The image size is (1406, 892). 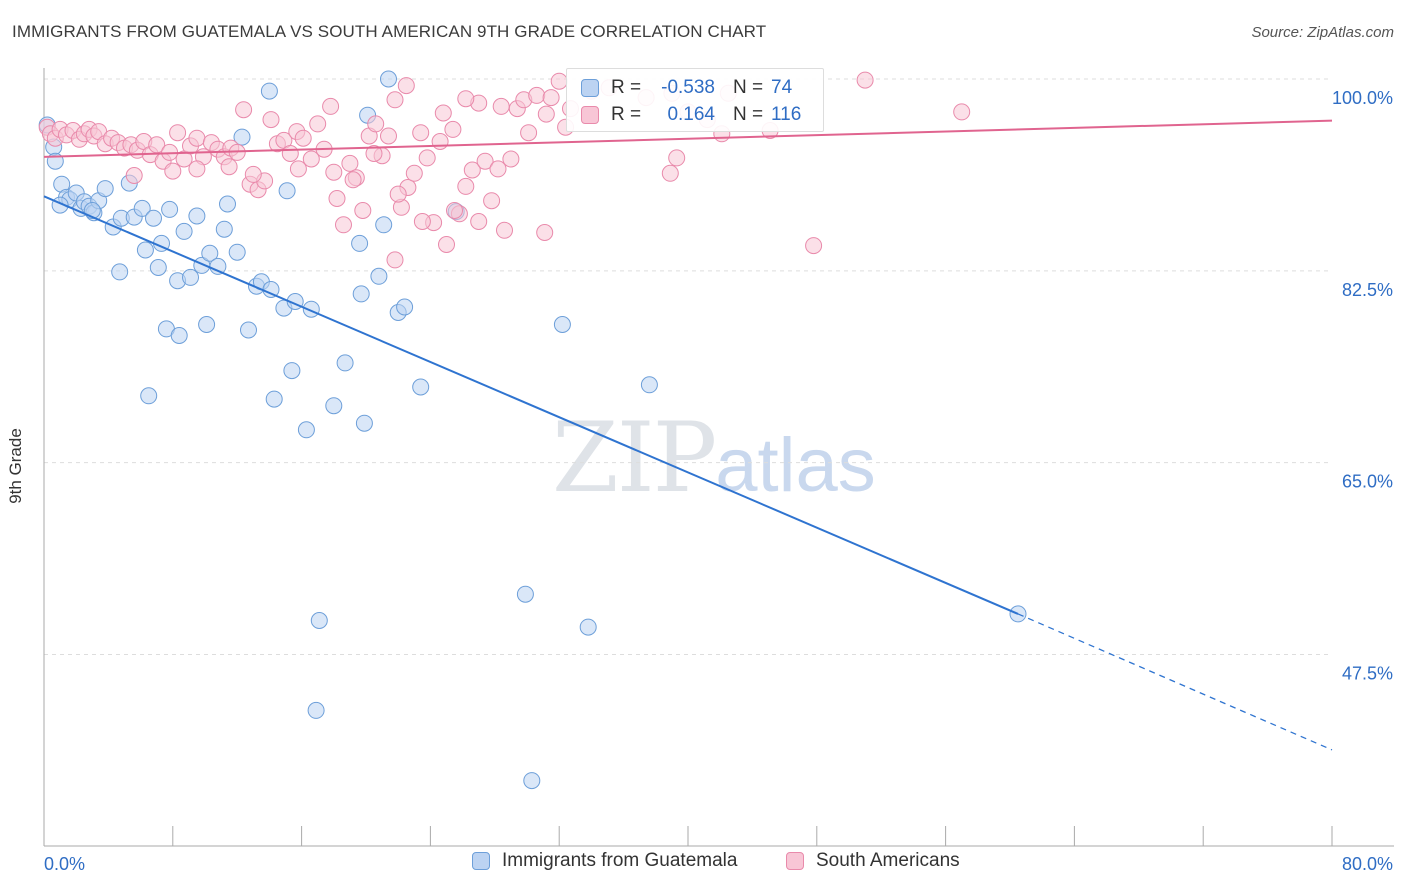 I want to click on stats-row-guatemala: R = -0.538 N = 74, so click(x=695, y=87).